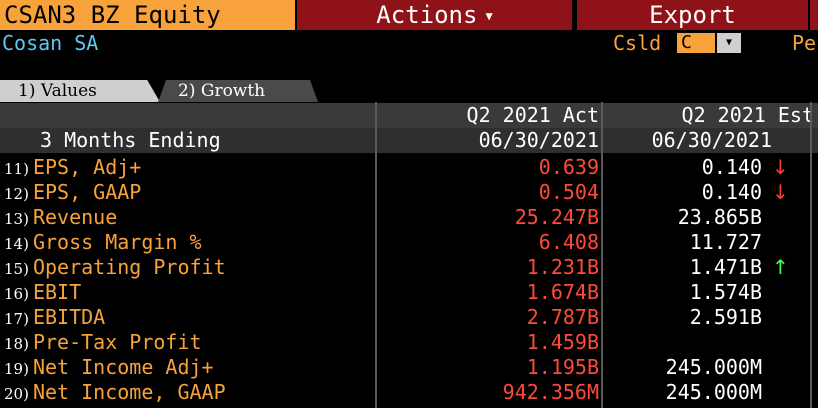  I want to click on tab-number: 1), so click(27, 91).